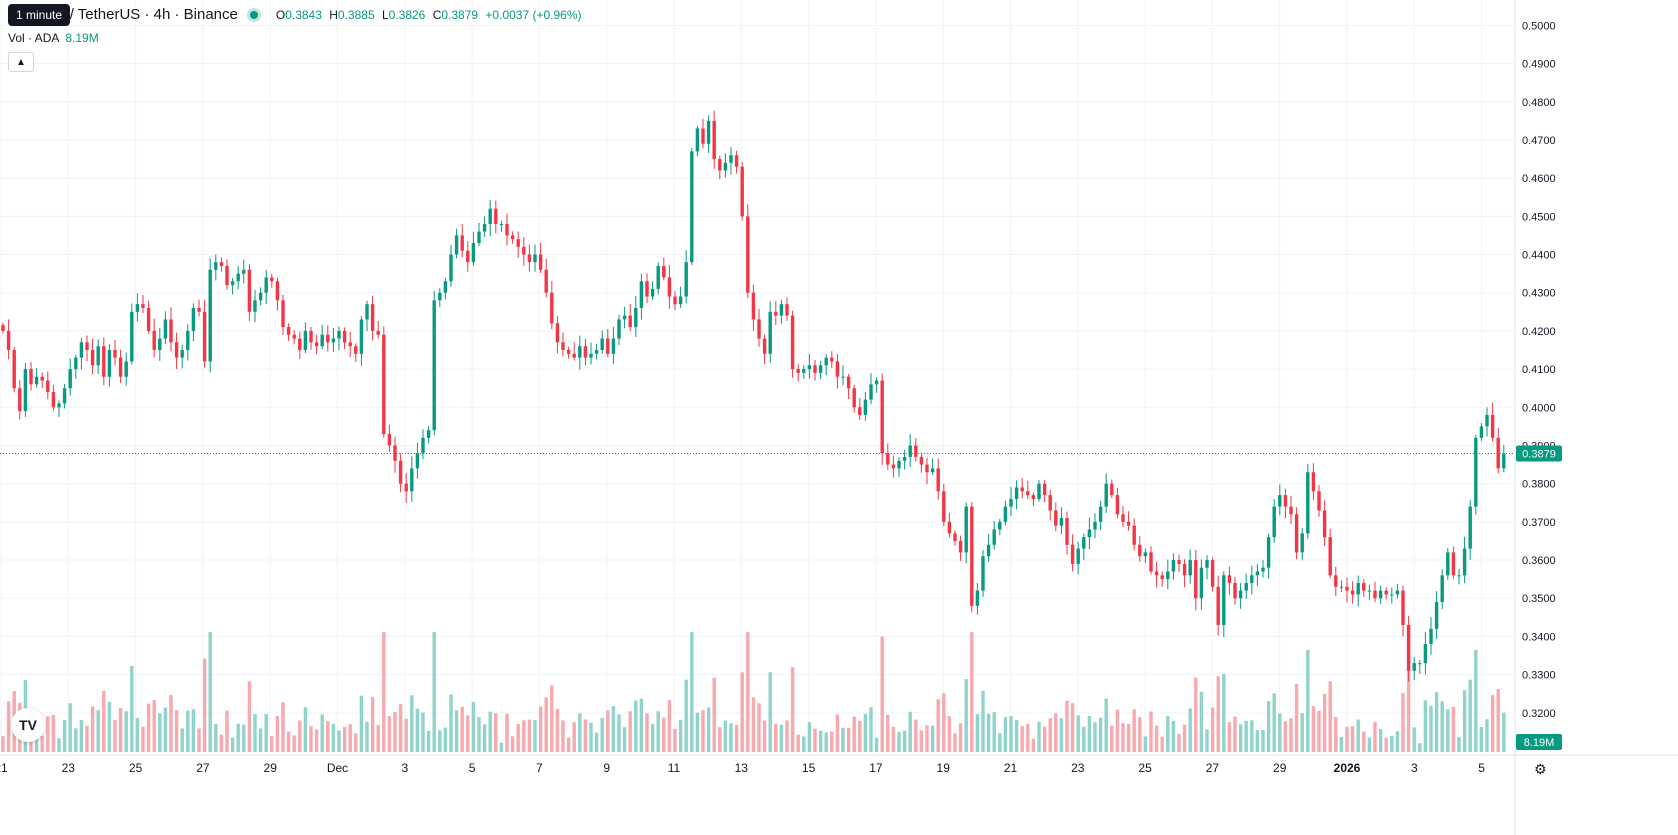 This screenshot has height=835, width=1678. What do you see at coordinates (1539, 454) in the screenshot?
I see `last-price-label: 0.3879` at bounding box center [1539, 454].